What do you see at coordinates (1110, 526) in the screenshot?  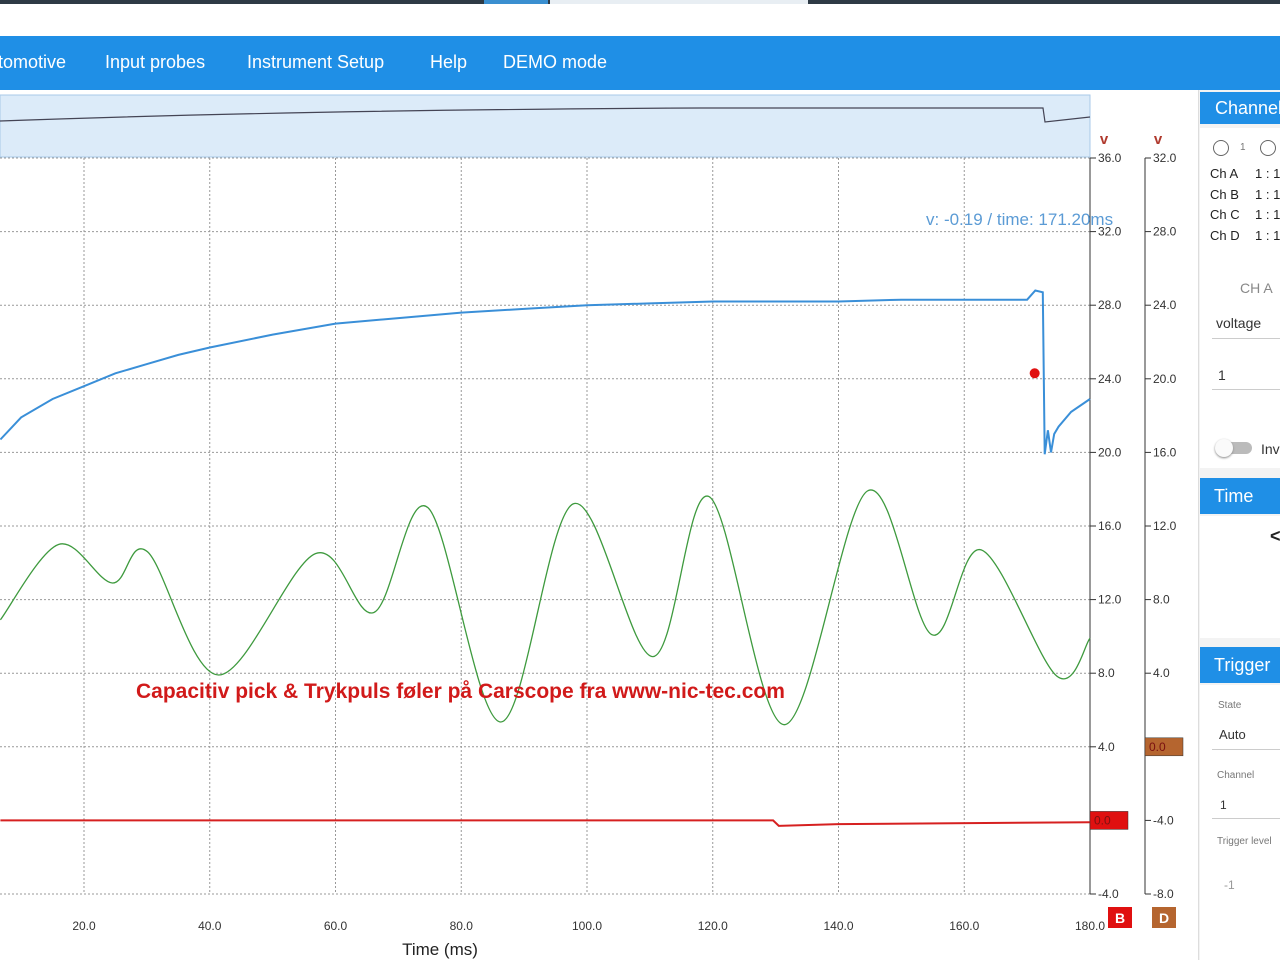 I see `y-tick-label: 16.0` at bounding box center [1110, 526].